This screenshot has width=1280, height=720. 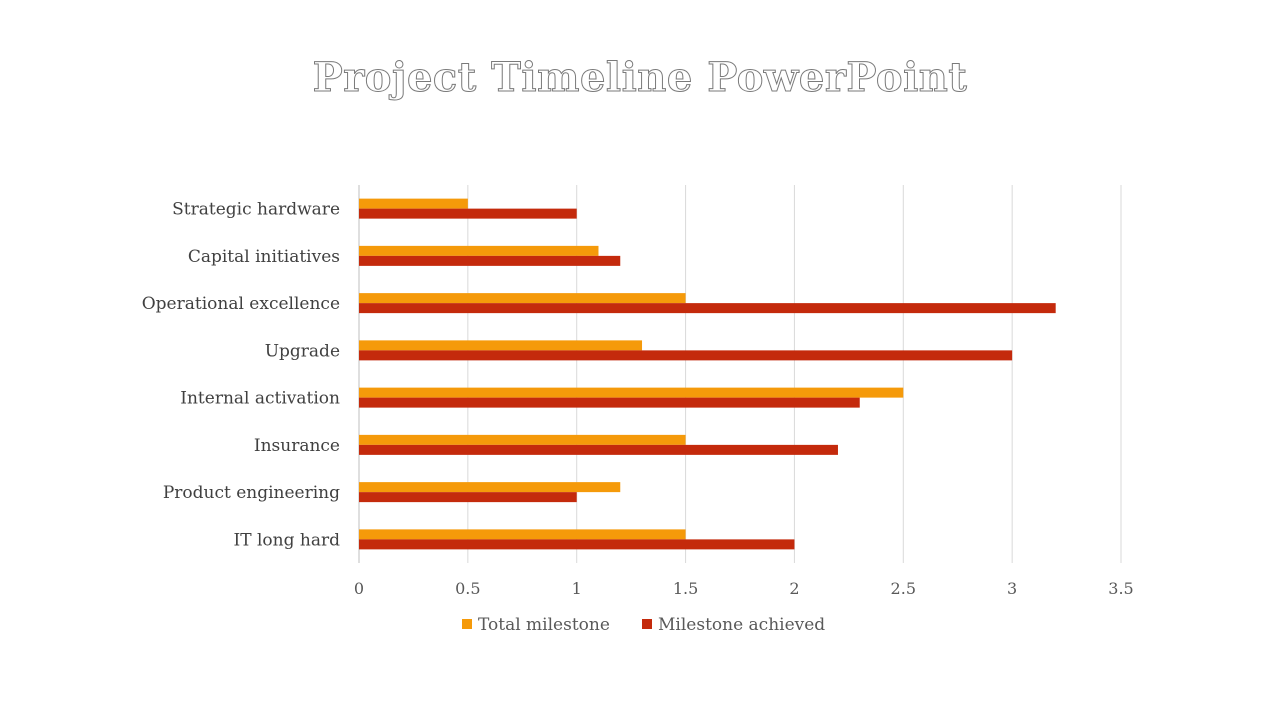 I want to click on x-tick-label: 0, so click(x=359, y=588).